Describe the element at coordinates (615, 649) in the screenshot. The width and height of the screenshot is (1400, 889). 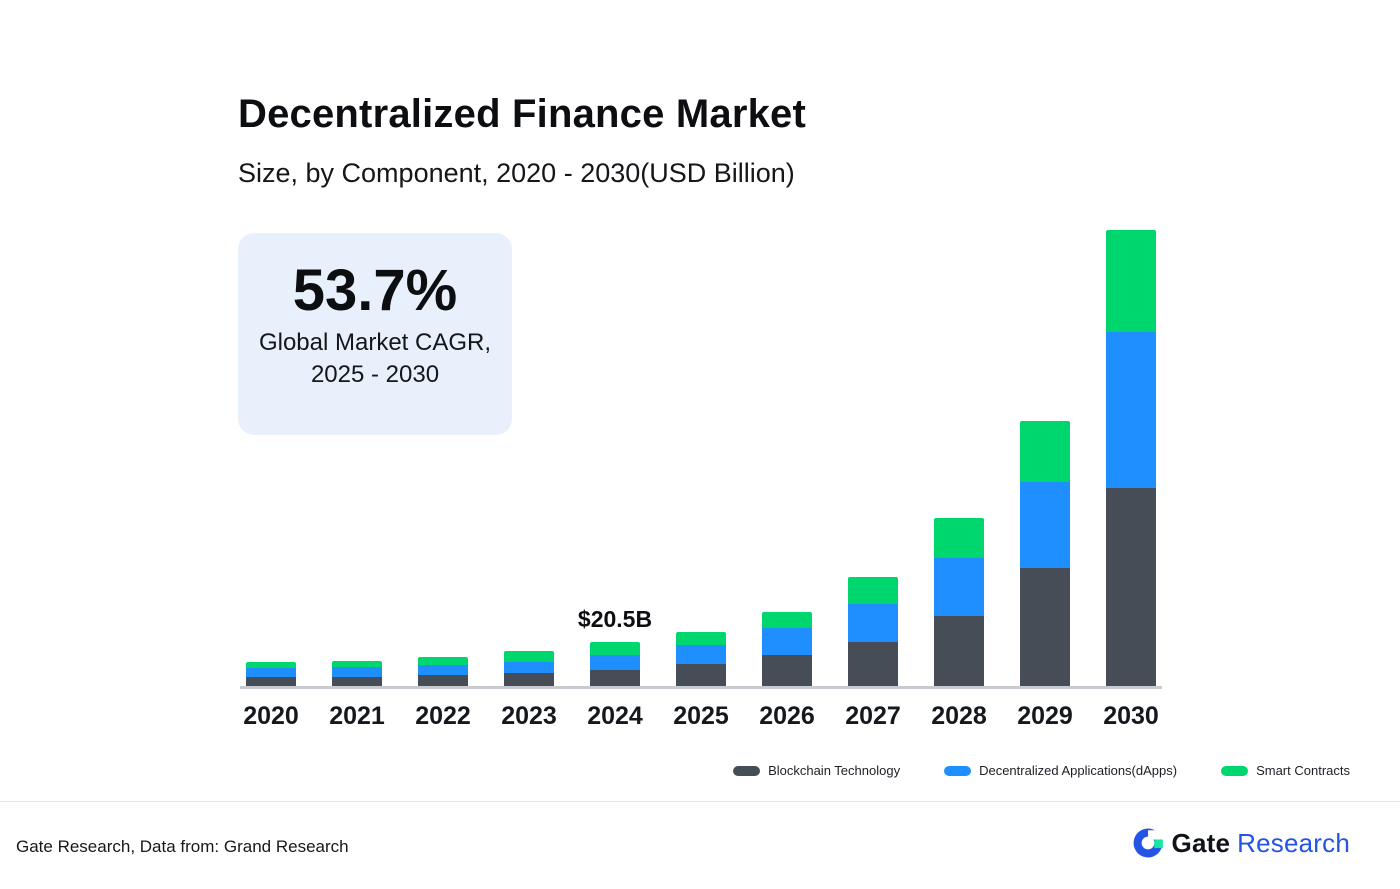
I see `bar-segment-smart-2024` at that location.